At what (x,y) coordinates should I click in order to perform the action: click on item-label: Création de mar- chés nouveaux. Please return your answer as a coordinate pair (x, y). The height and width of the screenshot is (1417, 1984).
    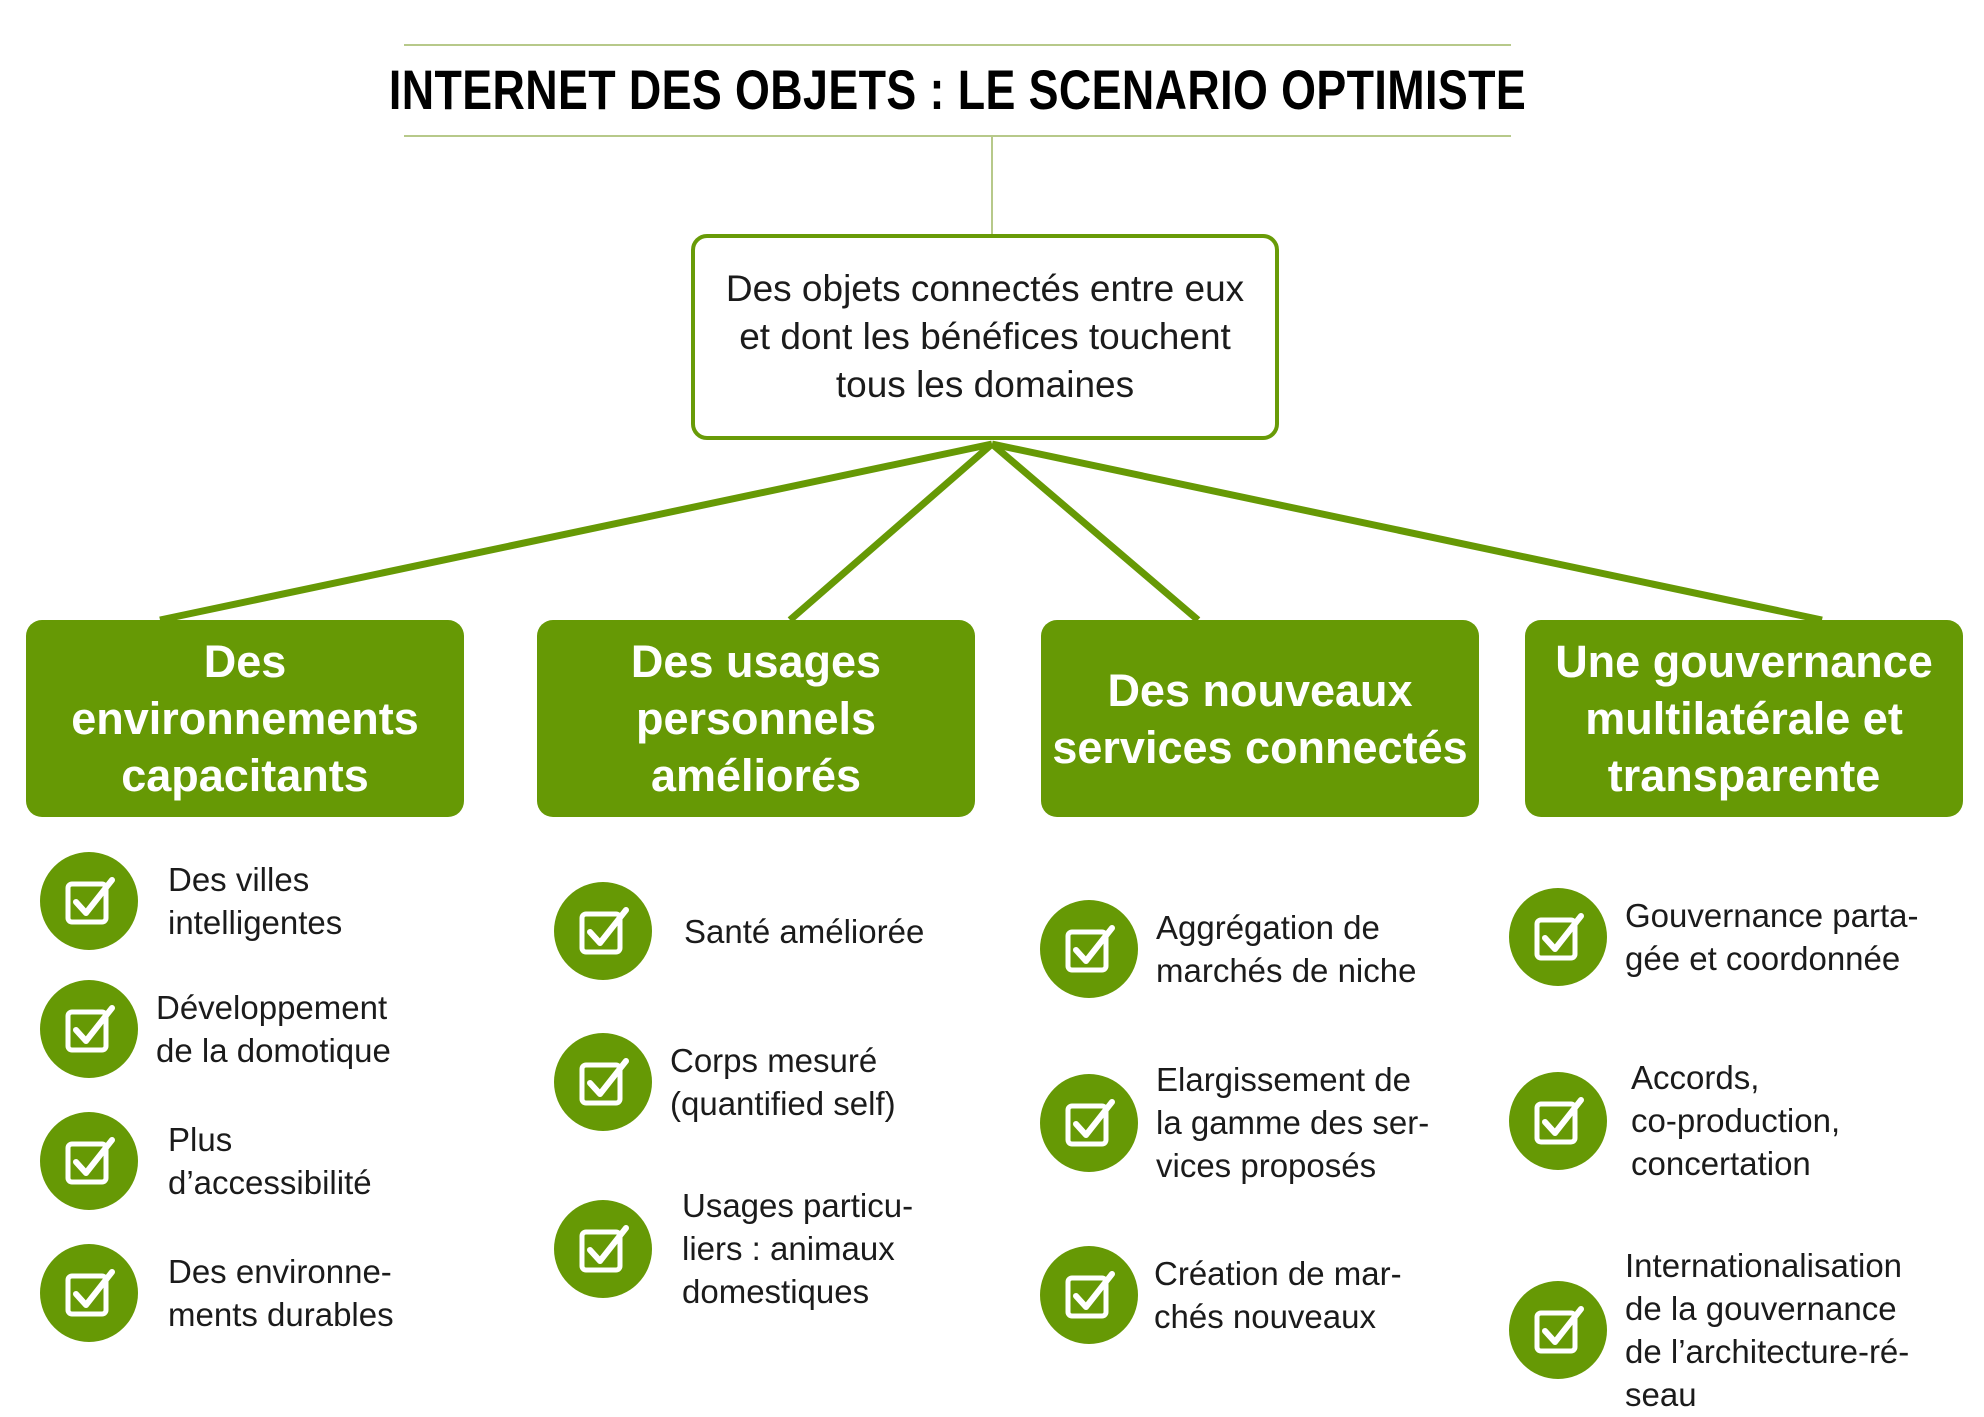
    Looking at the image, I should click on (1278, 1295).